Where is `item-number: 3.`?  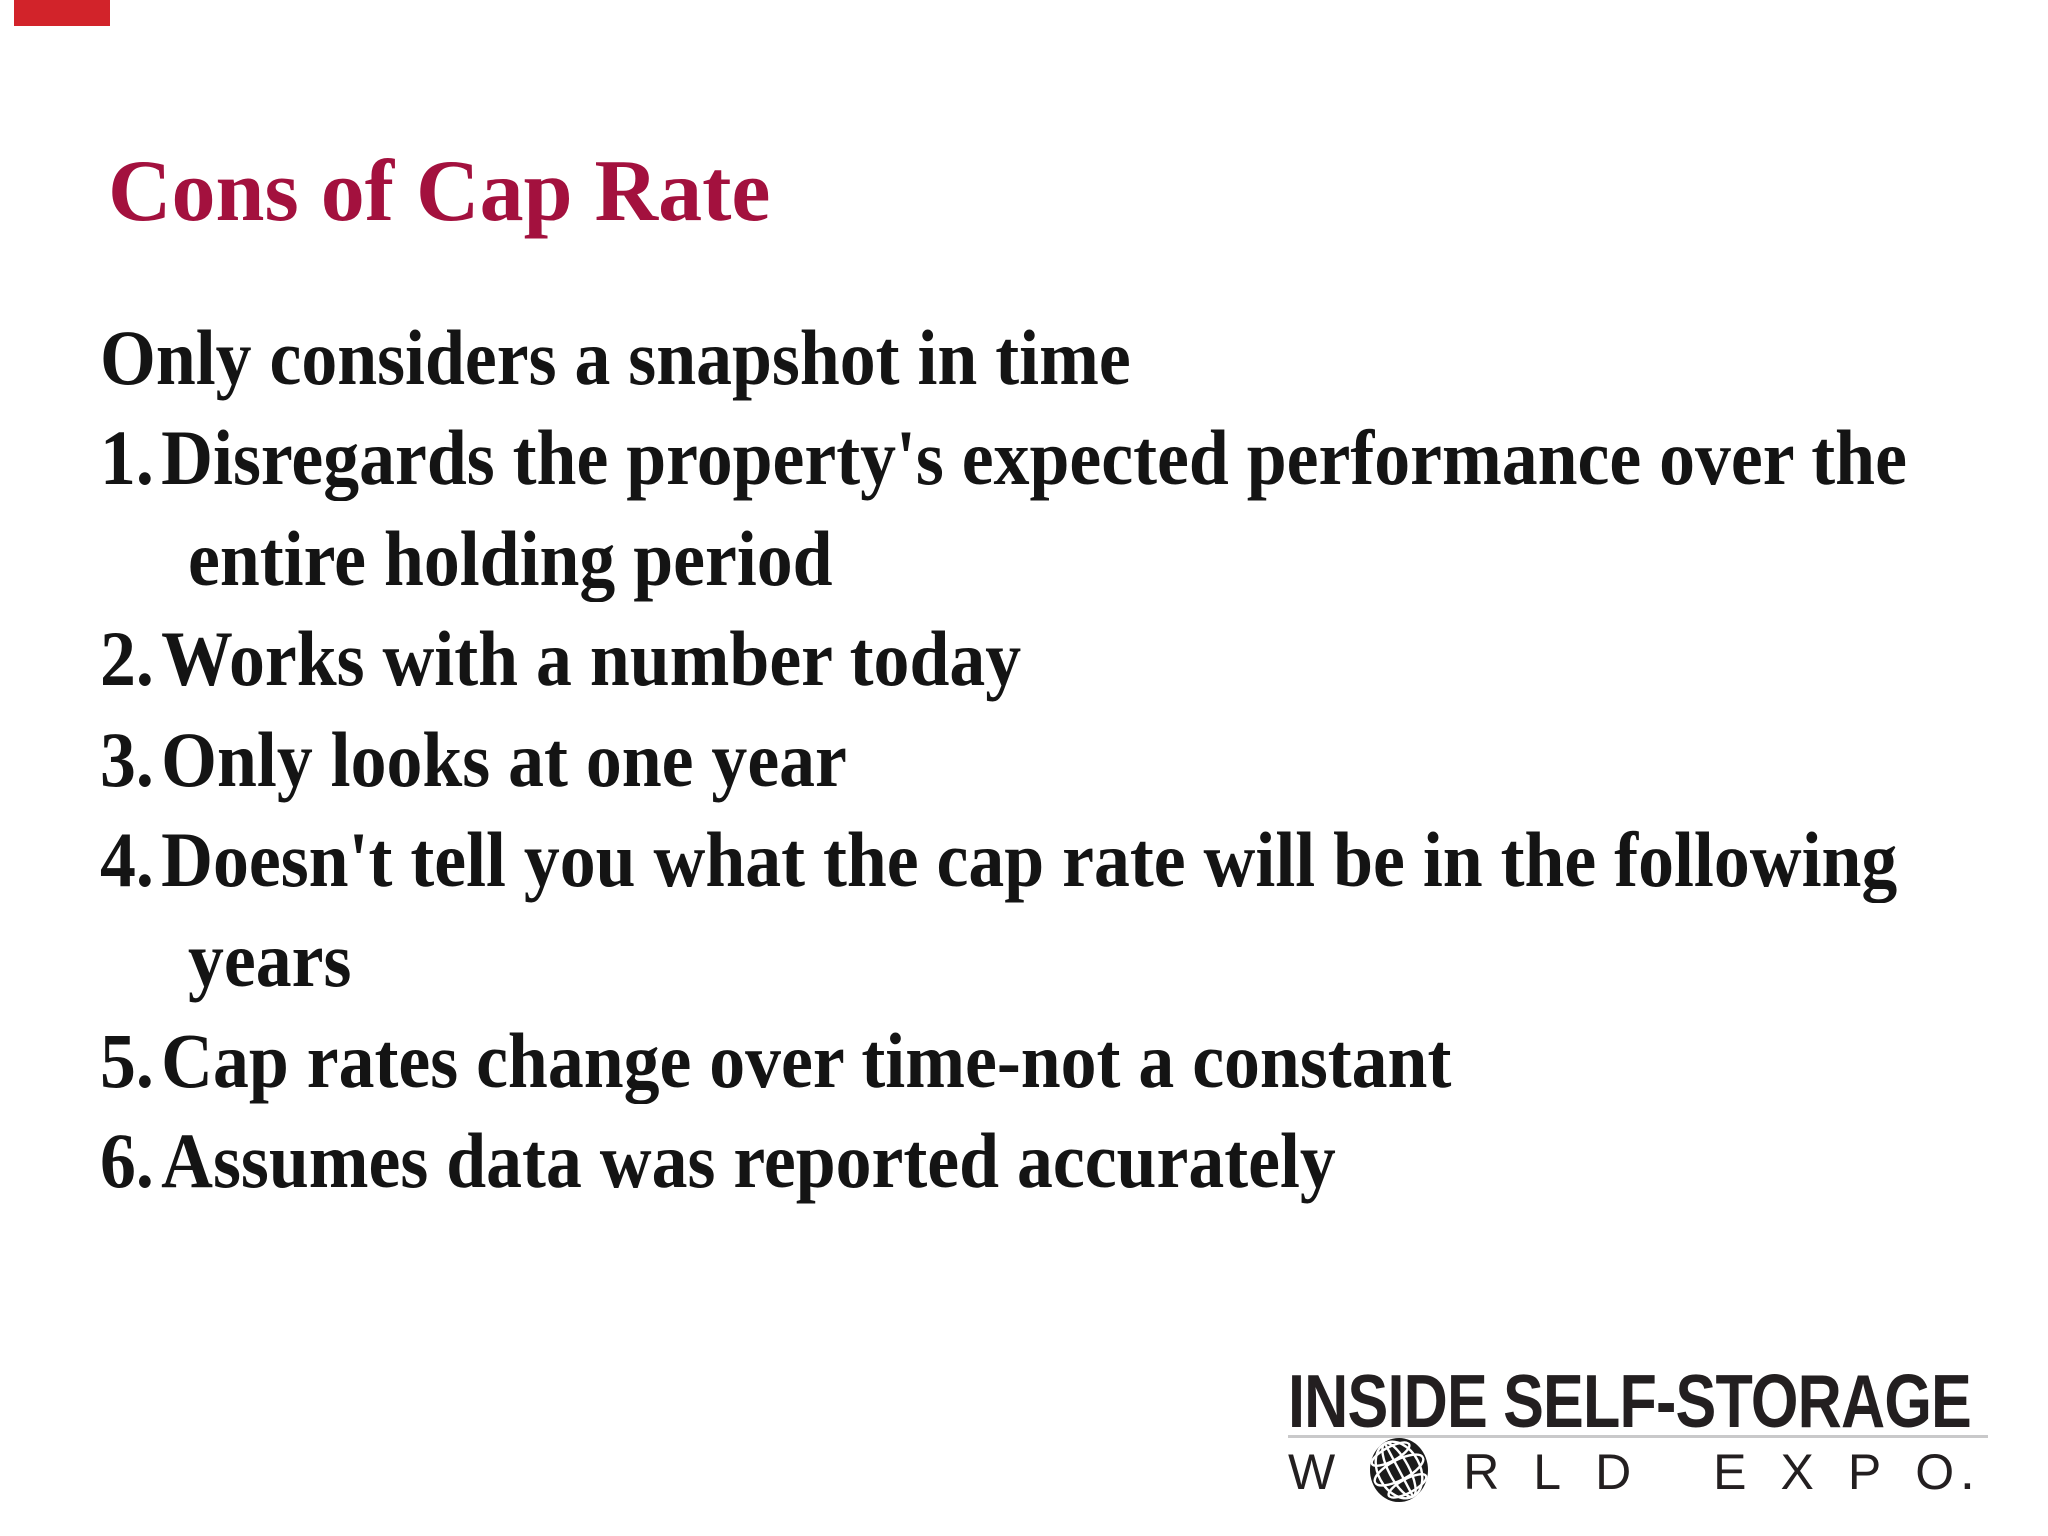
item-number: 3. is located at coordinates (127, 759).